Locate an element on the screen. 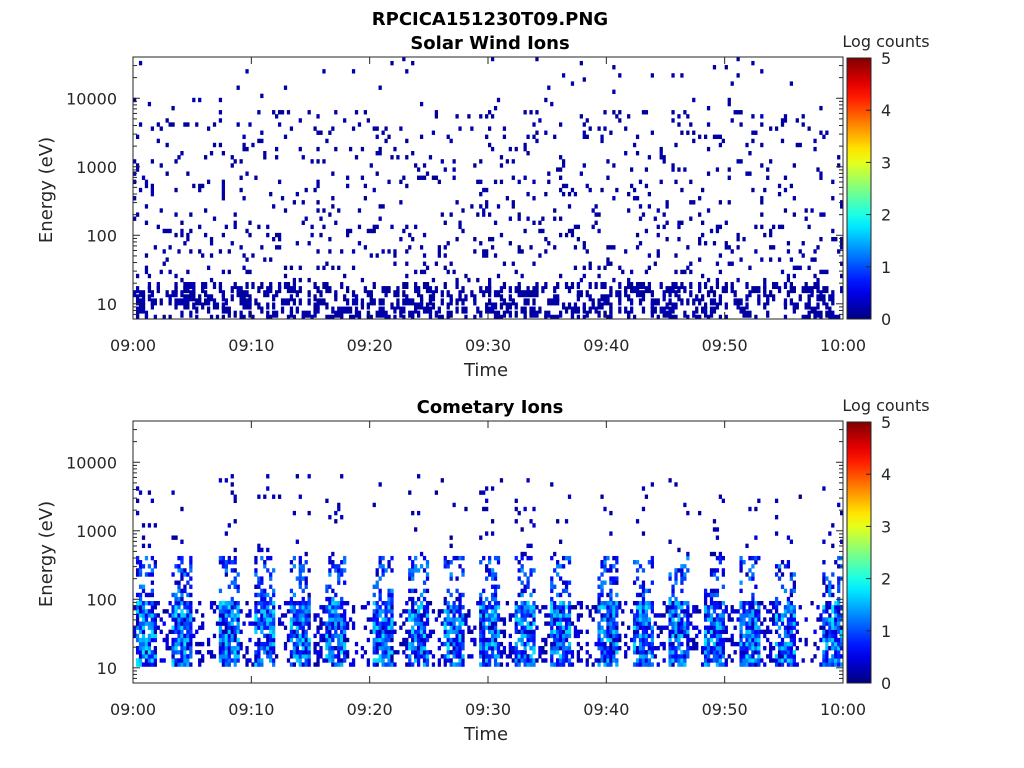 This screenshot has height=768, width=1024. colorbar-tick-label: 5 is located at coordinates (886, 58).